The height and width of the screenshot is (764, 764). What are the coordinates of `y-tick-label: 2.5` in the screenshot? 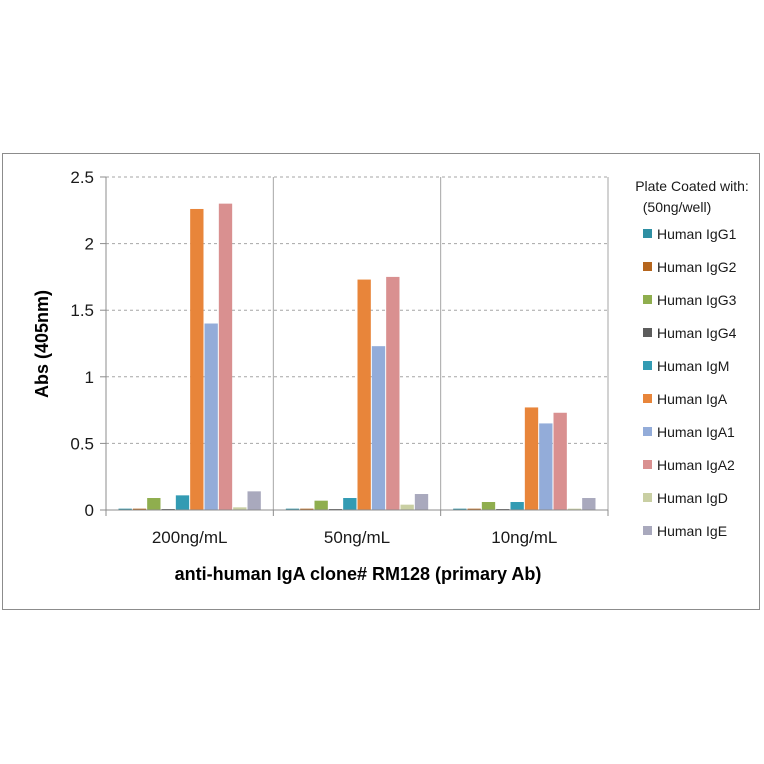 It's located at (82, 177).